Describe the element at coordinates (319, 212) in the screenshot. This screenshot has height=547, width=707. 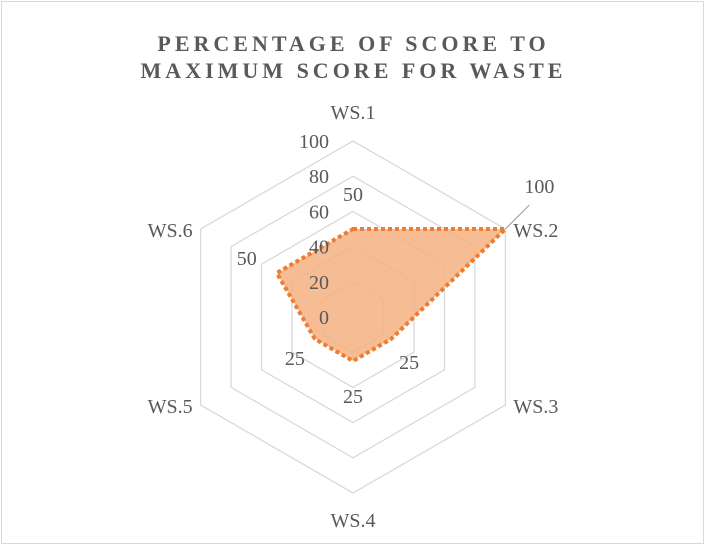
I see `axis-tick-label-60: 60` at that location.